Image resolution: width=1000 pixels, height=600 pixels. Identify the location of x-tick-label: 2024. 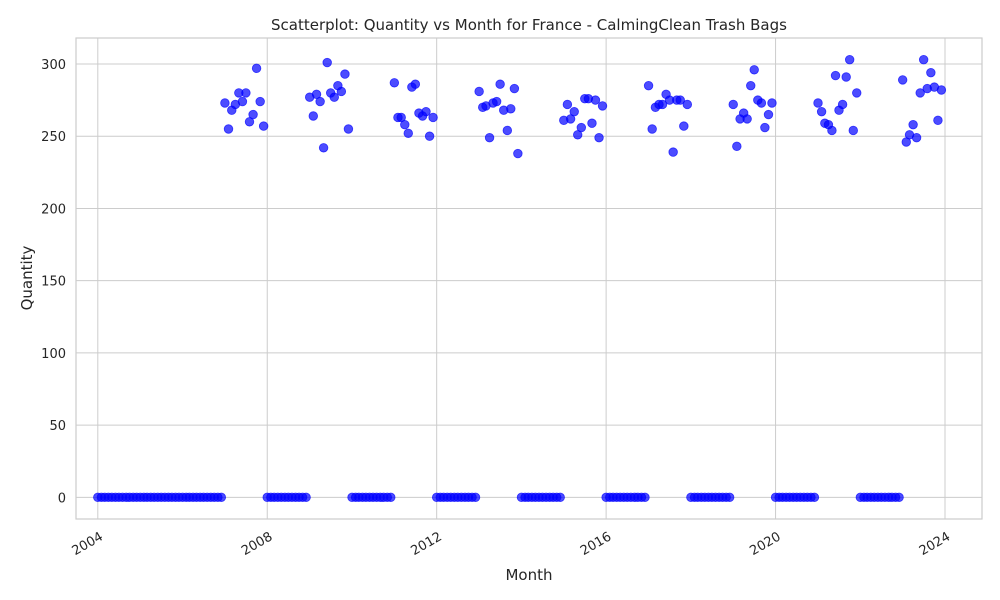
(935, 544).